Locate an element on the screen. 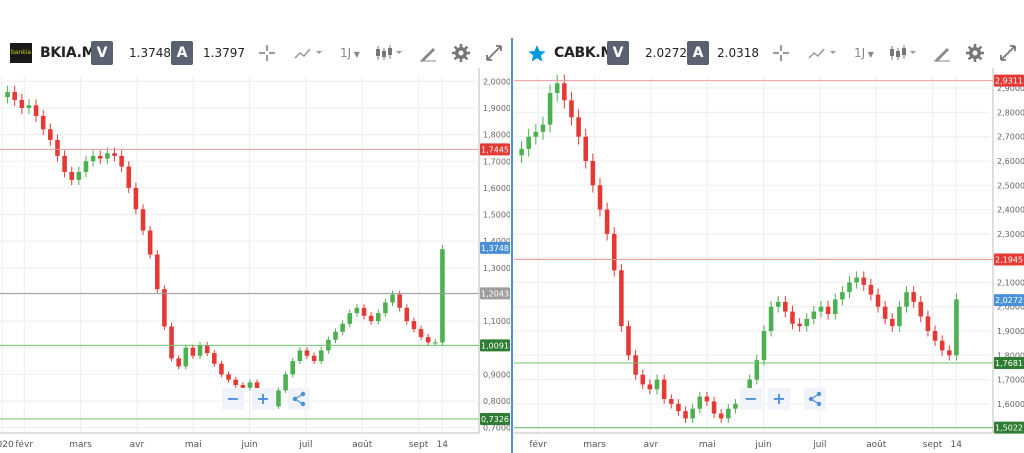 The height and width of the screenshot is (453, 1024). panel-divider is located at coordinates (512, 245).